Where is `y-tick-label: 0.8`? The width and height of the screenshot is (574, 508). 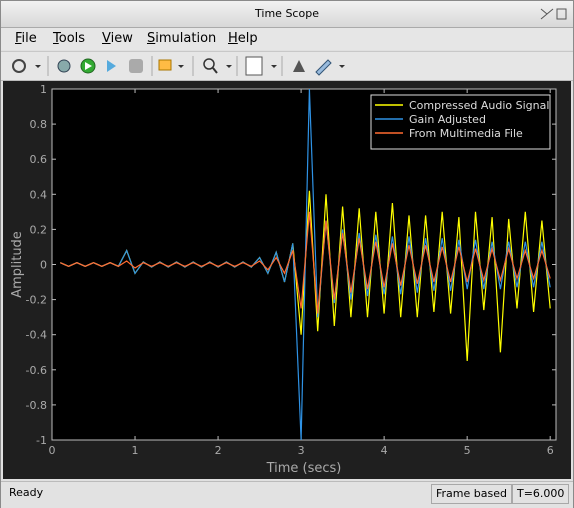
y-tick-label: 0.8 is located at coordinates (39, 124).